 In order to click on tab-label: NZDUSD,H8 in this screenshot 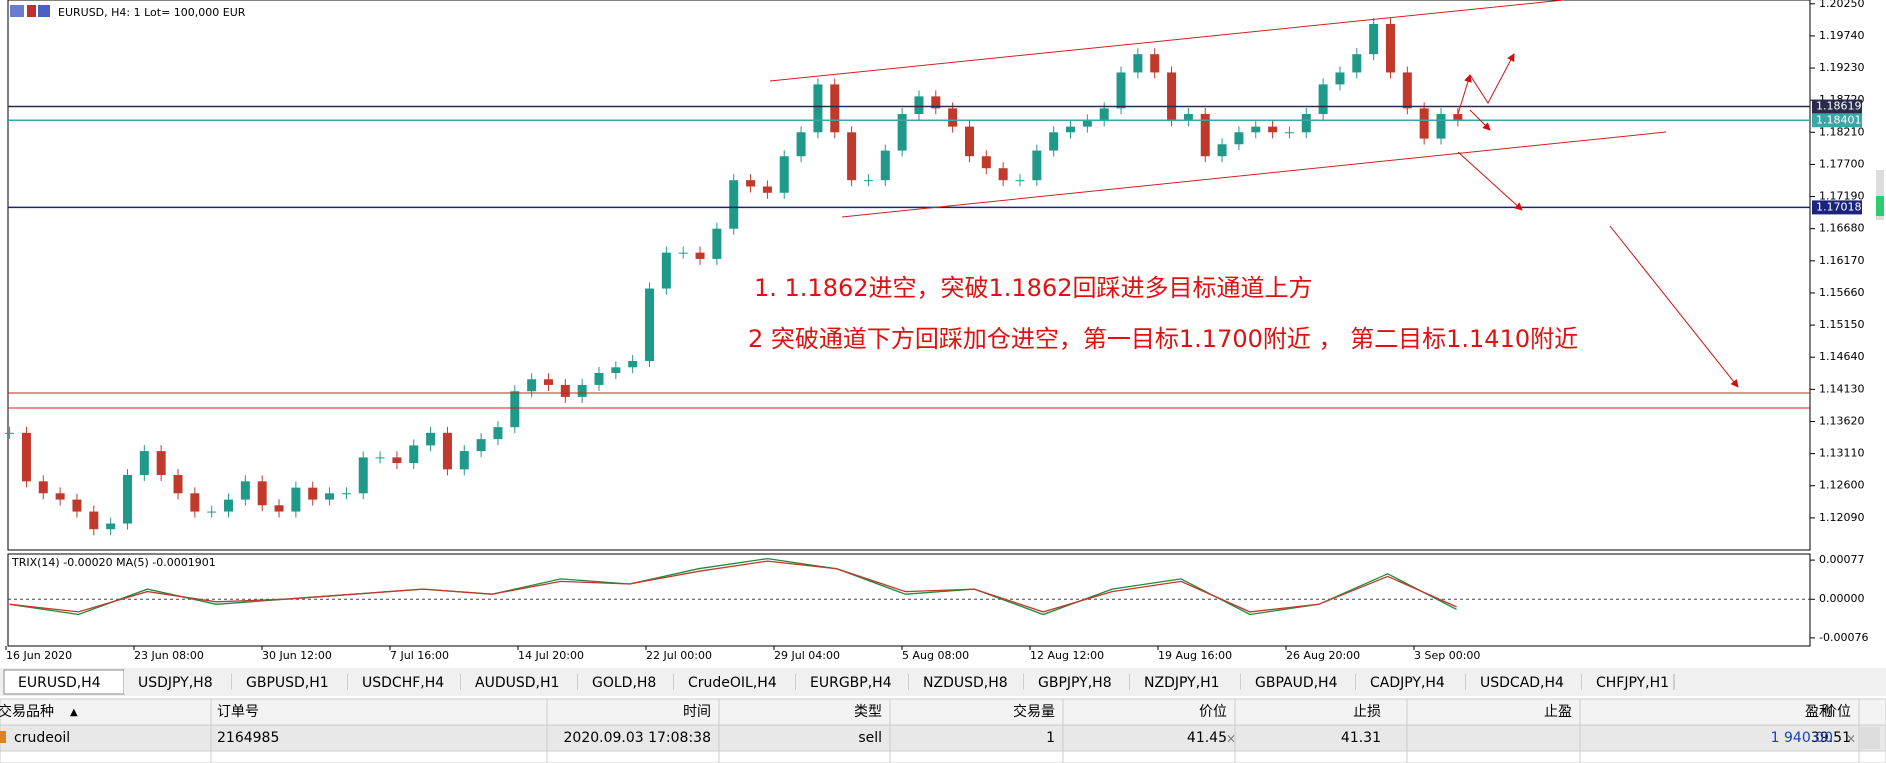, I will do `click(965, 683)`.